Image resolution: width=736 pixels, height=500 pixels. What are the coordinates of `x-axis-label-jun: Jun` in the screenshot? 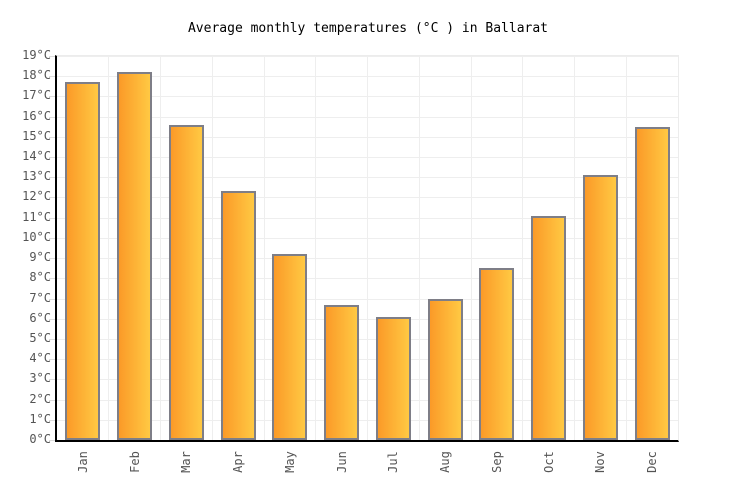 It's located at (341, 462).